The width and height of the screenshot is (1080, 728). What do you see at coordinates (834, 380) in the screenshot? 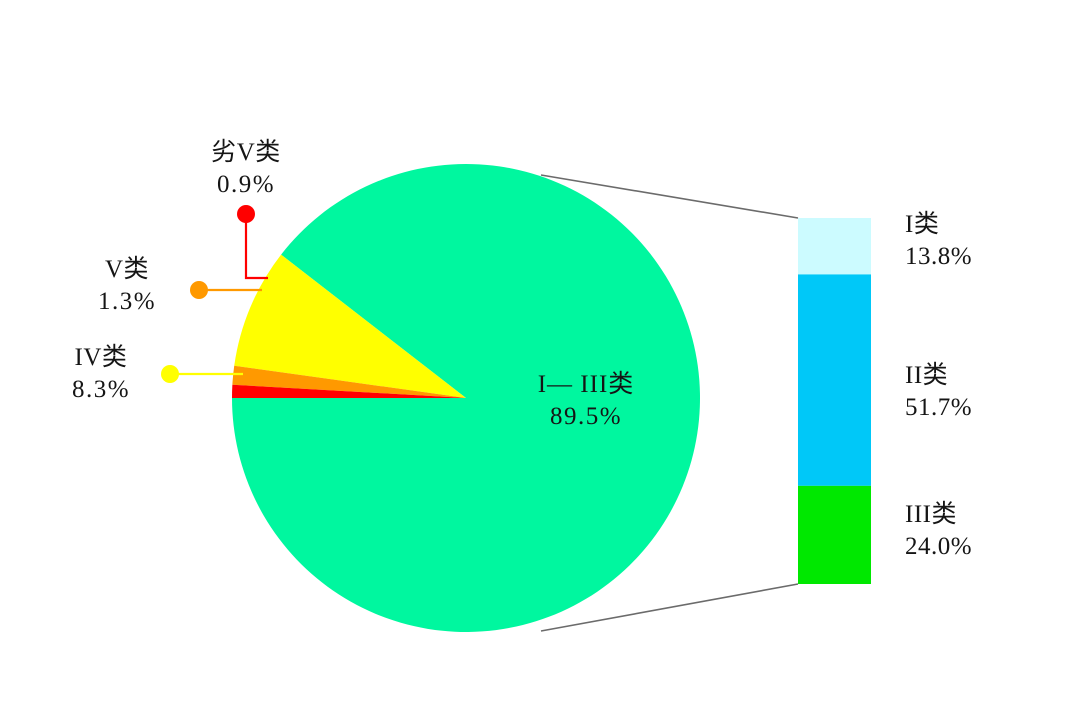
I see `bar-segment-ii` at bounding box center [834, 380].